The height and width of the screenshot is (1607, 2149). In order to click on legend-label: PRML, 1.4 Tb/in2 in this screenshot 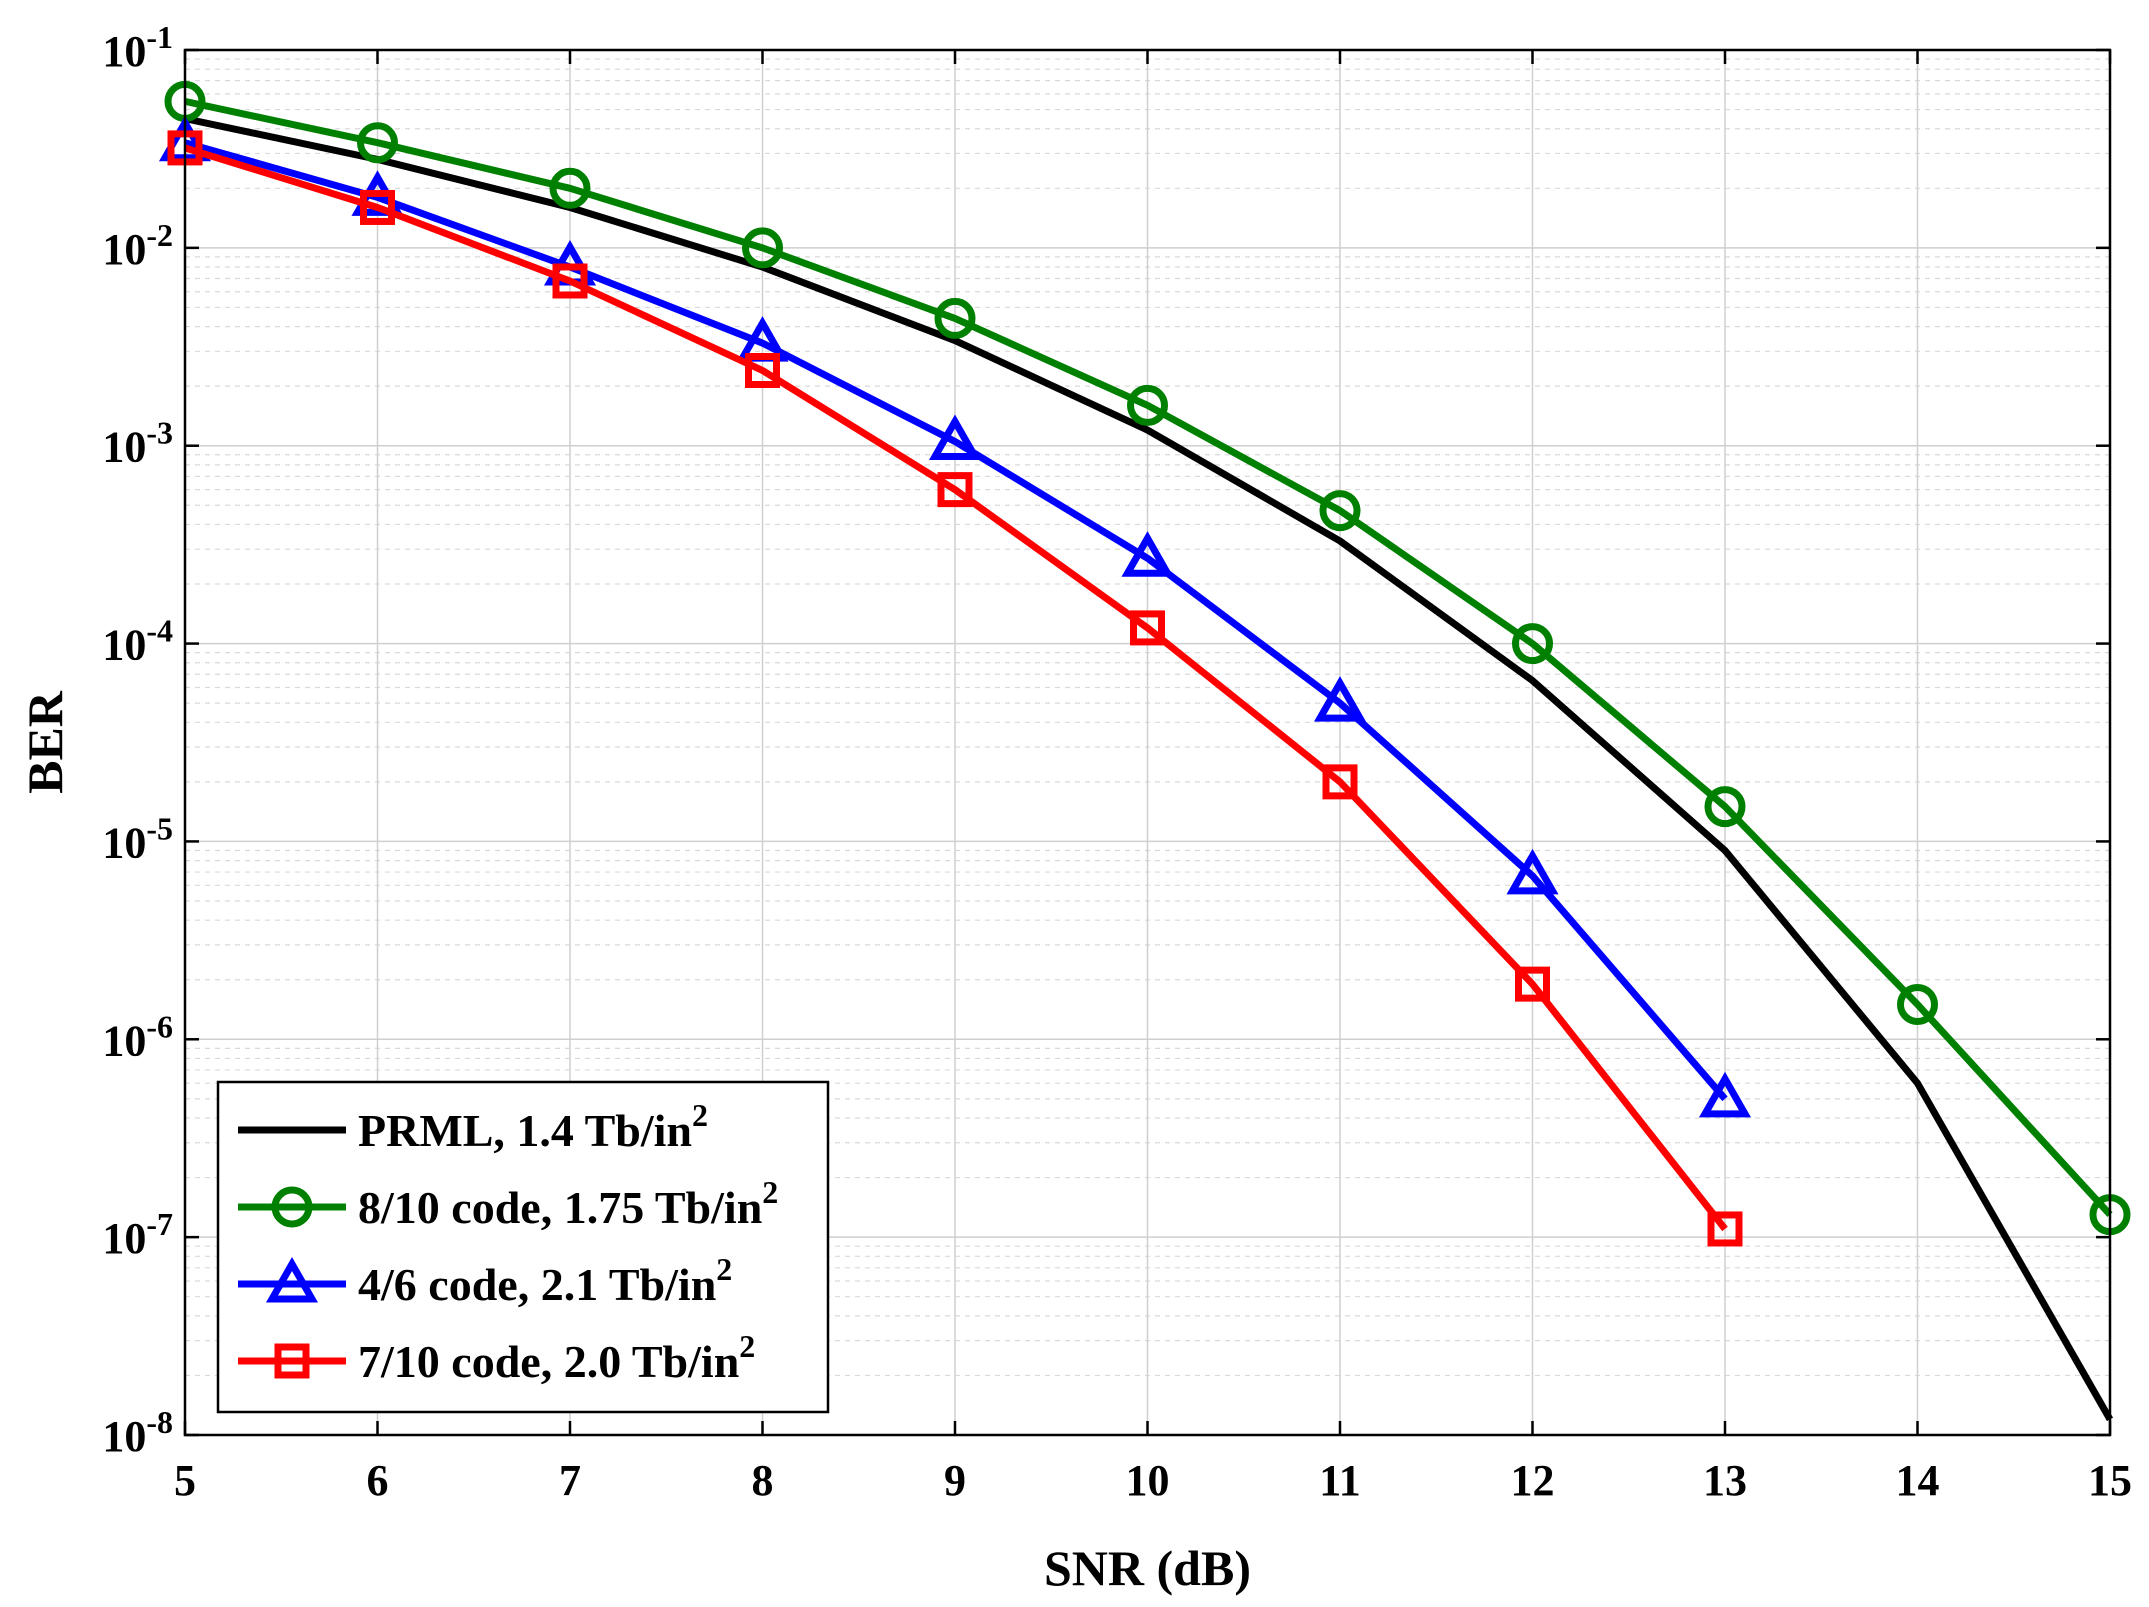, I will do `click(533, 1126)`.